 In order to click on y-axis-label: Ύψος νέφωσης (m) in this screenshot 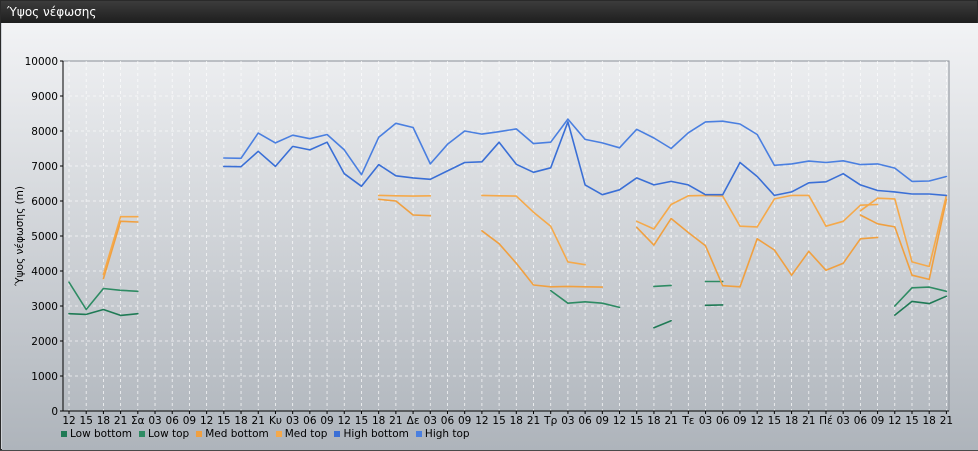, I will do `click(20, 236)`.